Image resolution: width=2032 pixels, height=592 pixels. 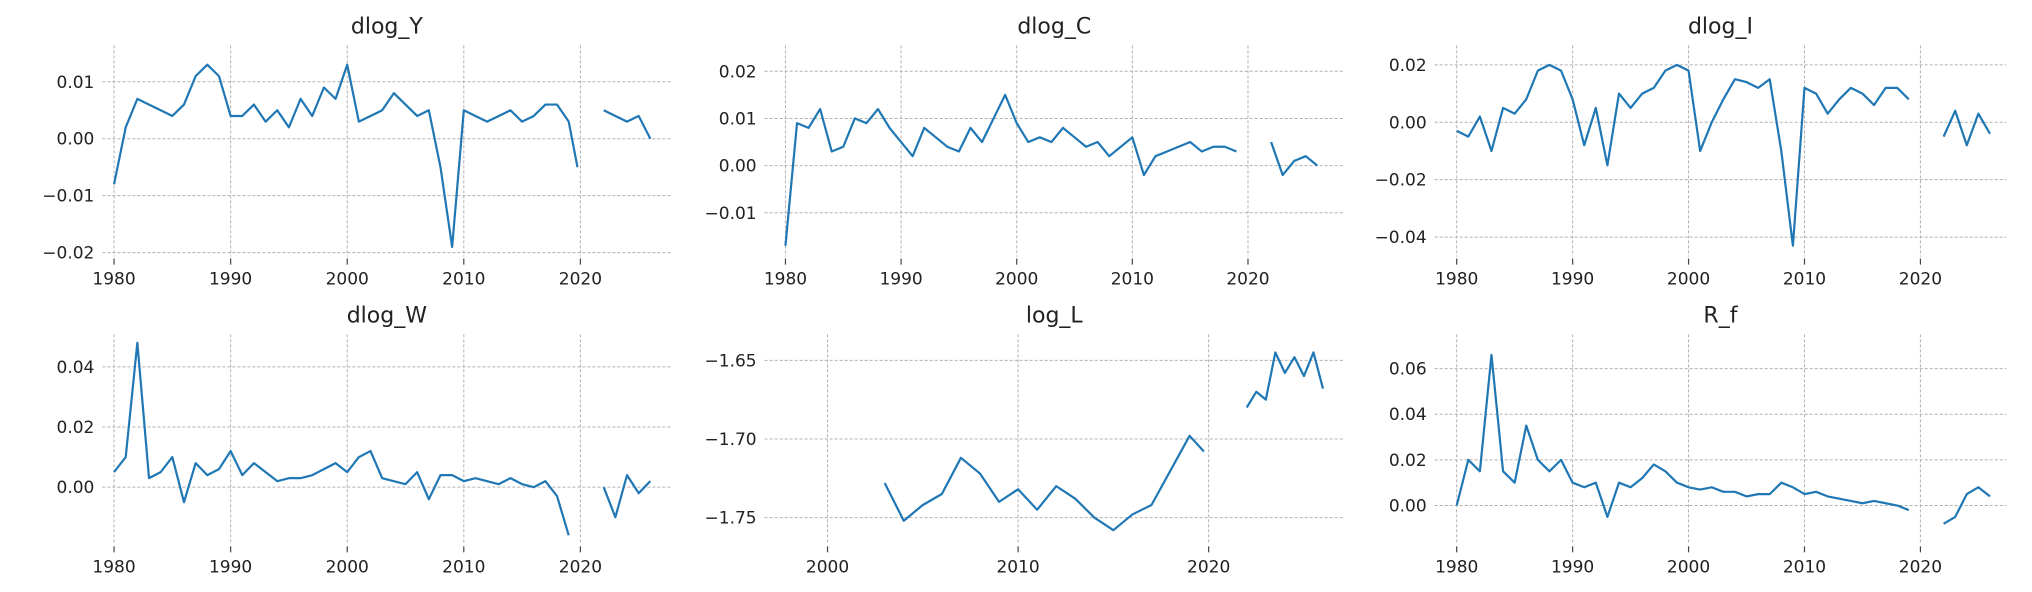 I want to click on subplot-title: dlog_W, so click(x=387, y=315).